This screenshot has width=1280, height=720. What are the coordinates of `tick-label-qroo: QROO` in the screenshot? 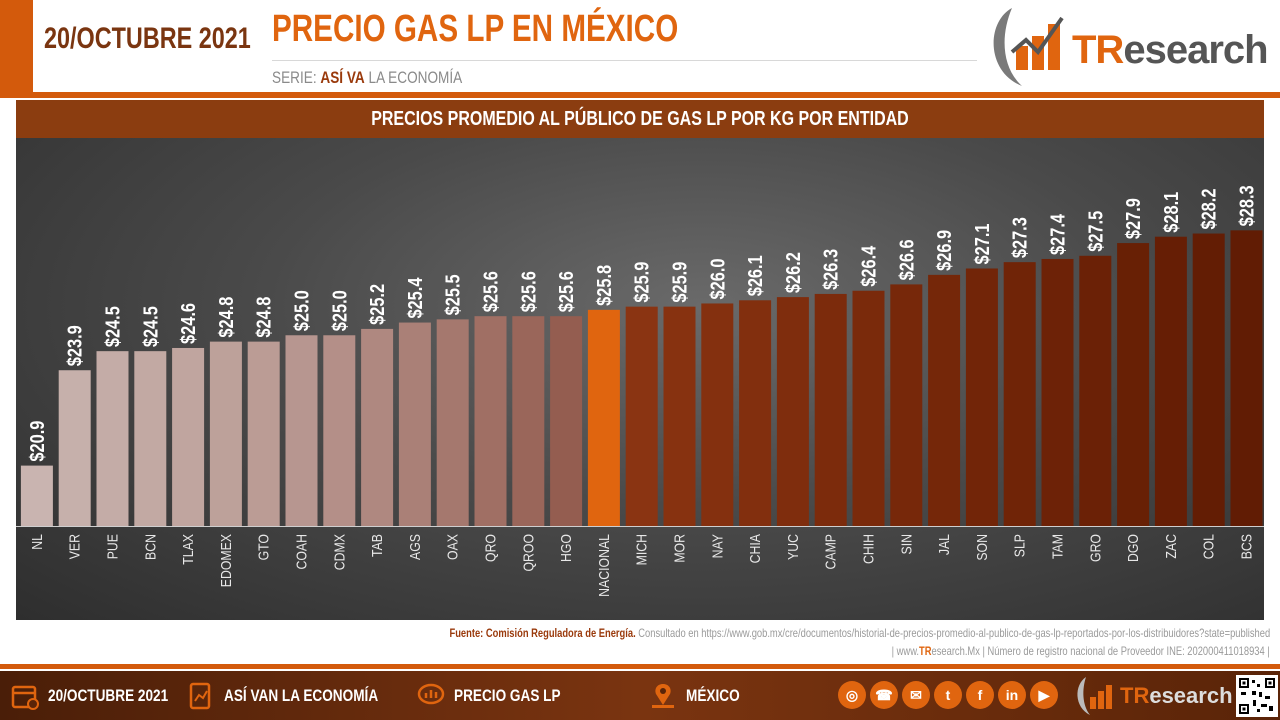 It's located at (528, 553).